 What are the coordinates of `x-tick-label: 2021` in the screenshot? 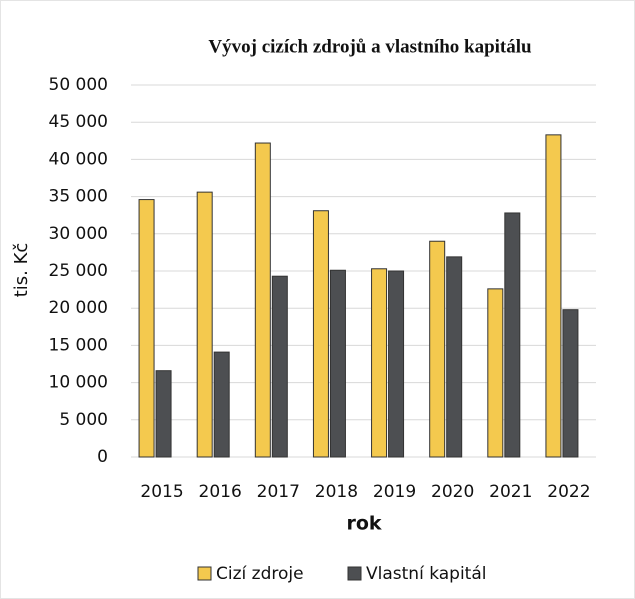 It's located at (510, 492).